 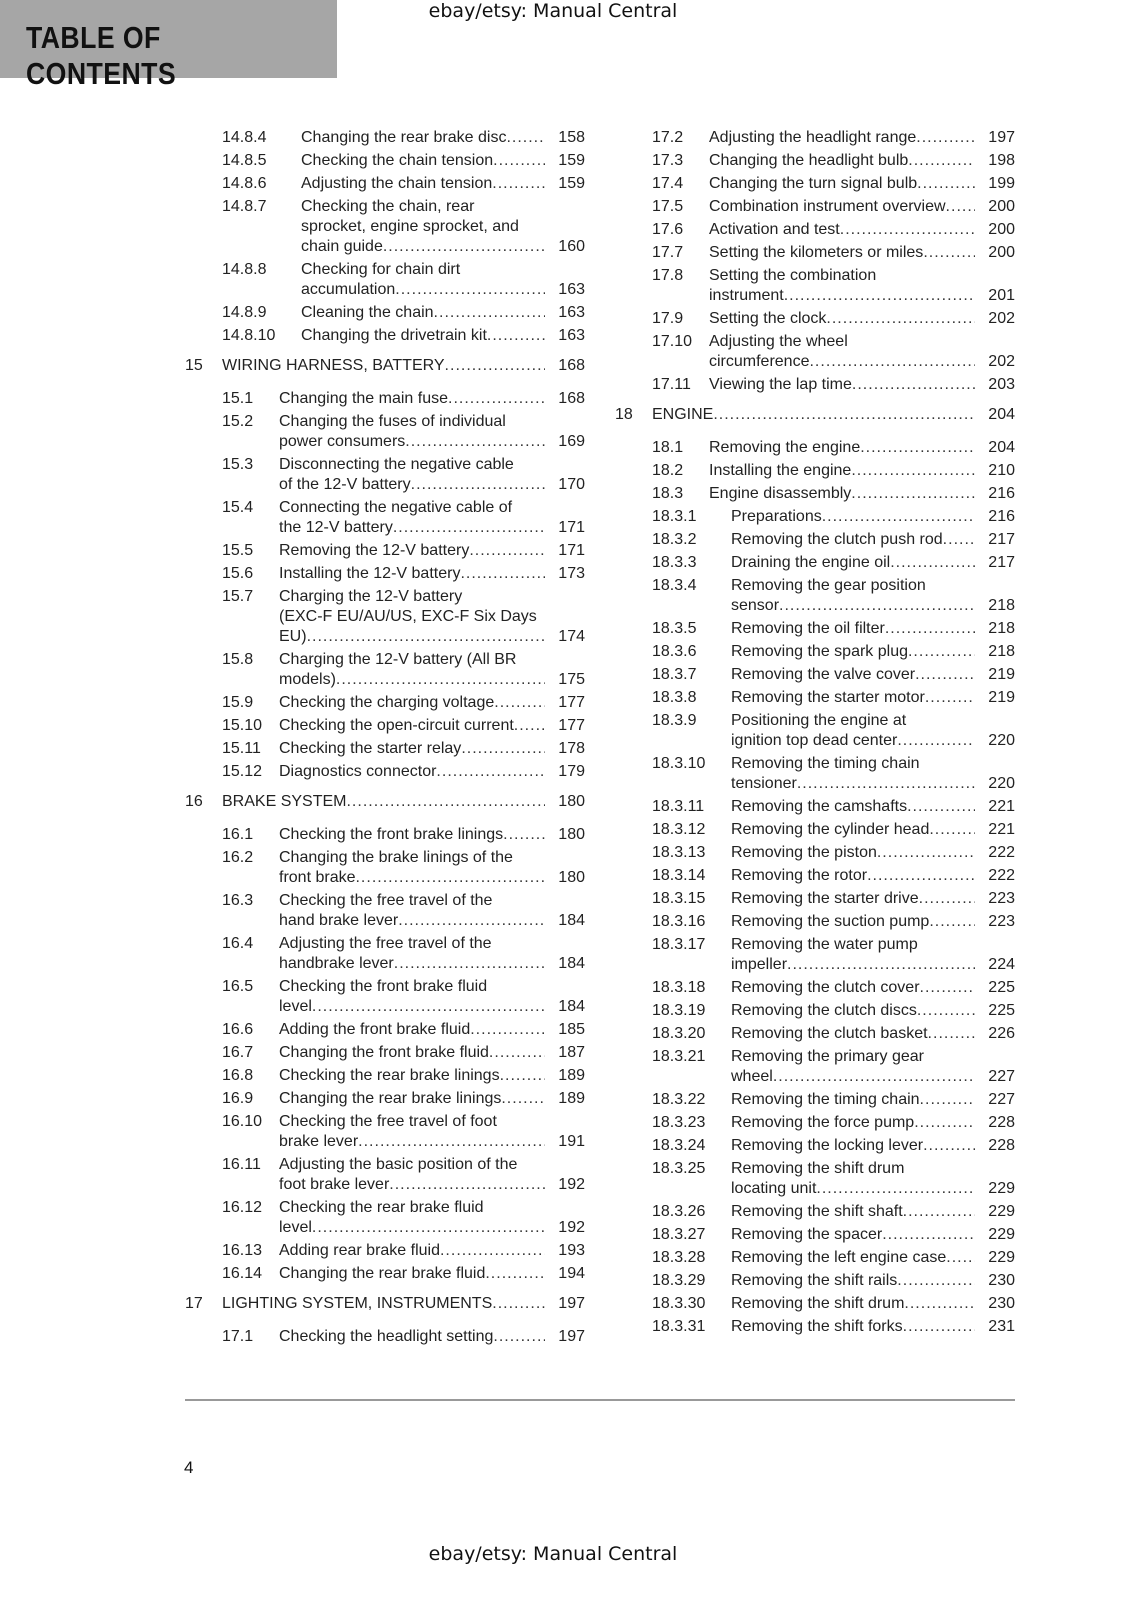 I want to click on entry-page: 224, so click(x=1001, y=964).